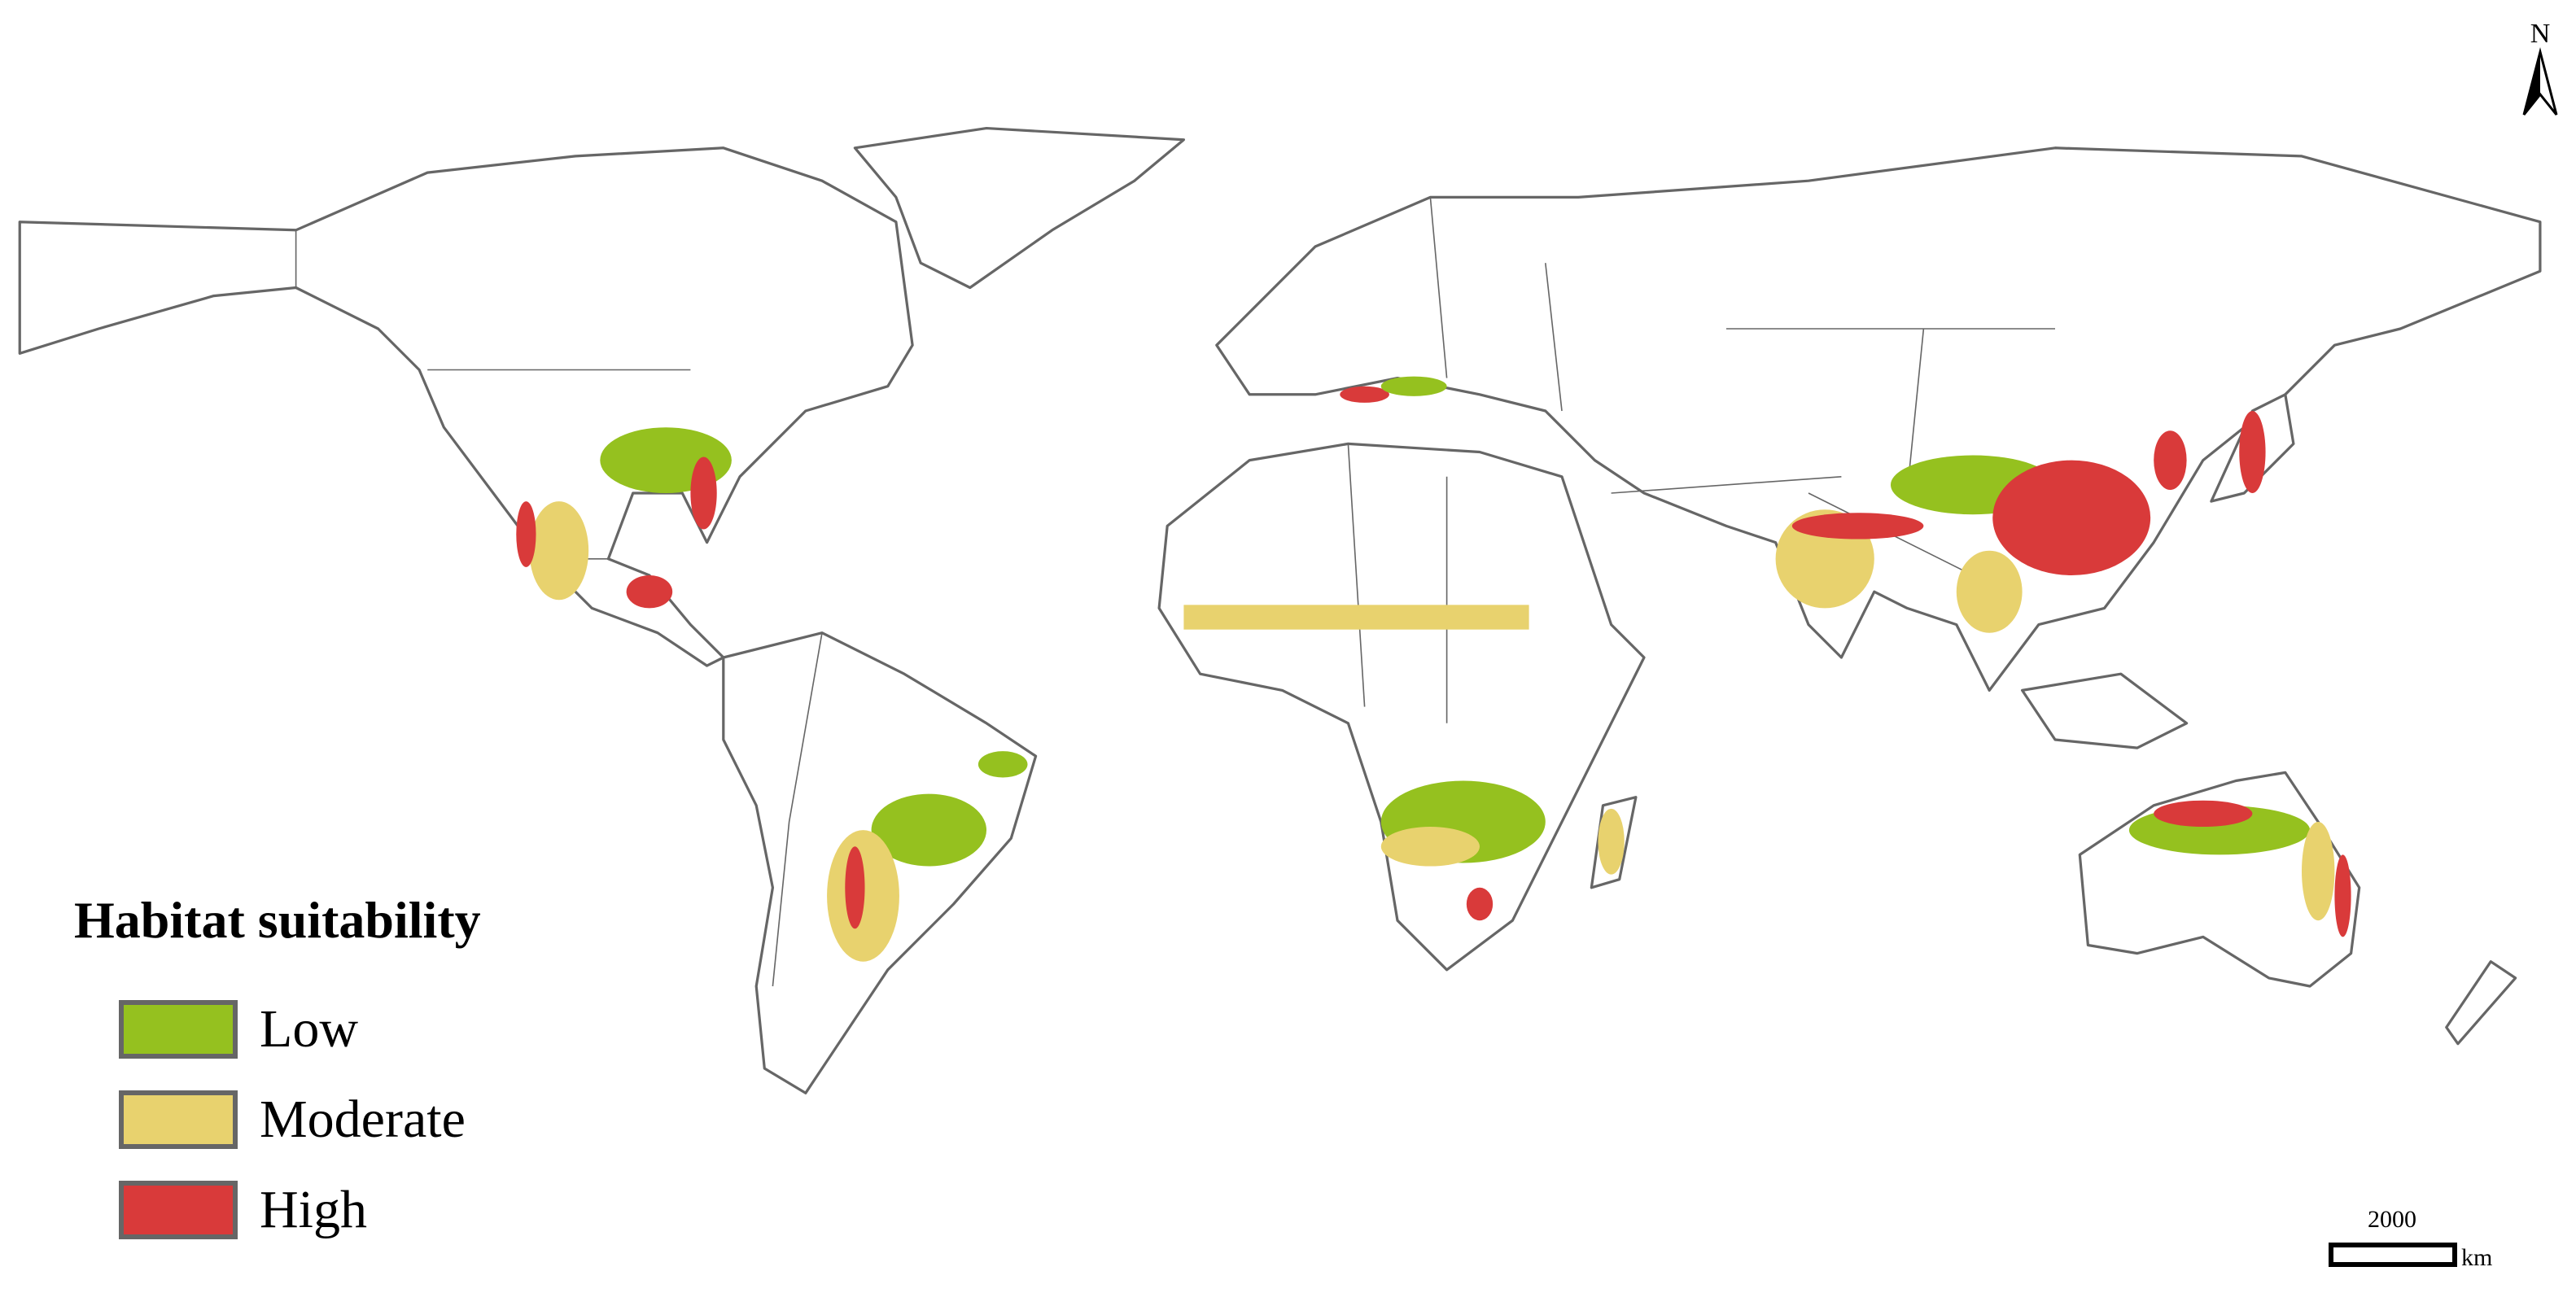  I want to click on scale-value: 2000, so click(2392, 1219).